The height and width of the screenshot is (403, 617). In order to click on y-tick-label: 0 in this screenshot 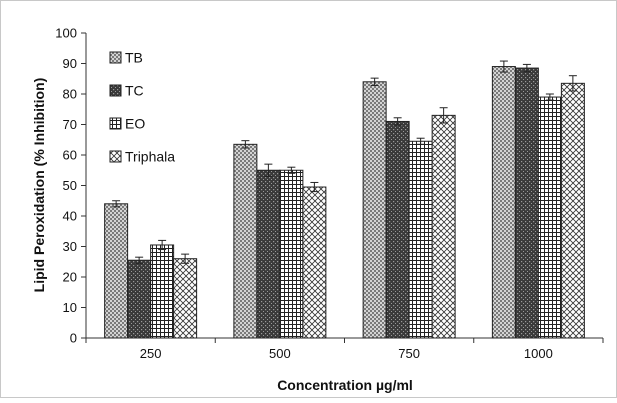, I will do `click(73, 338)`.